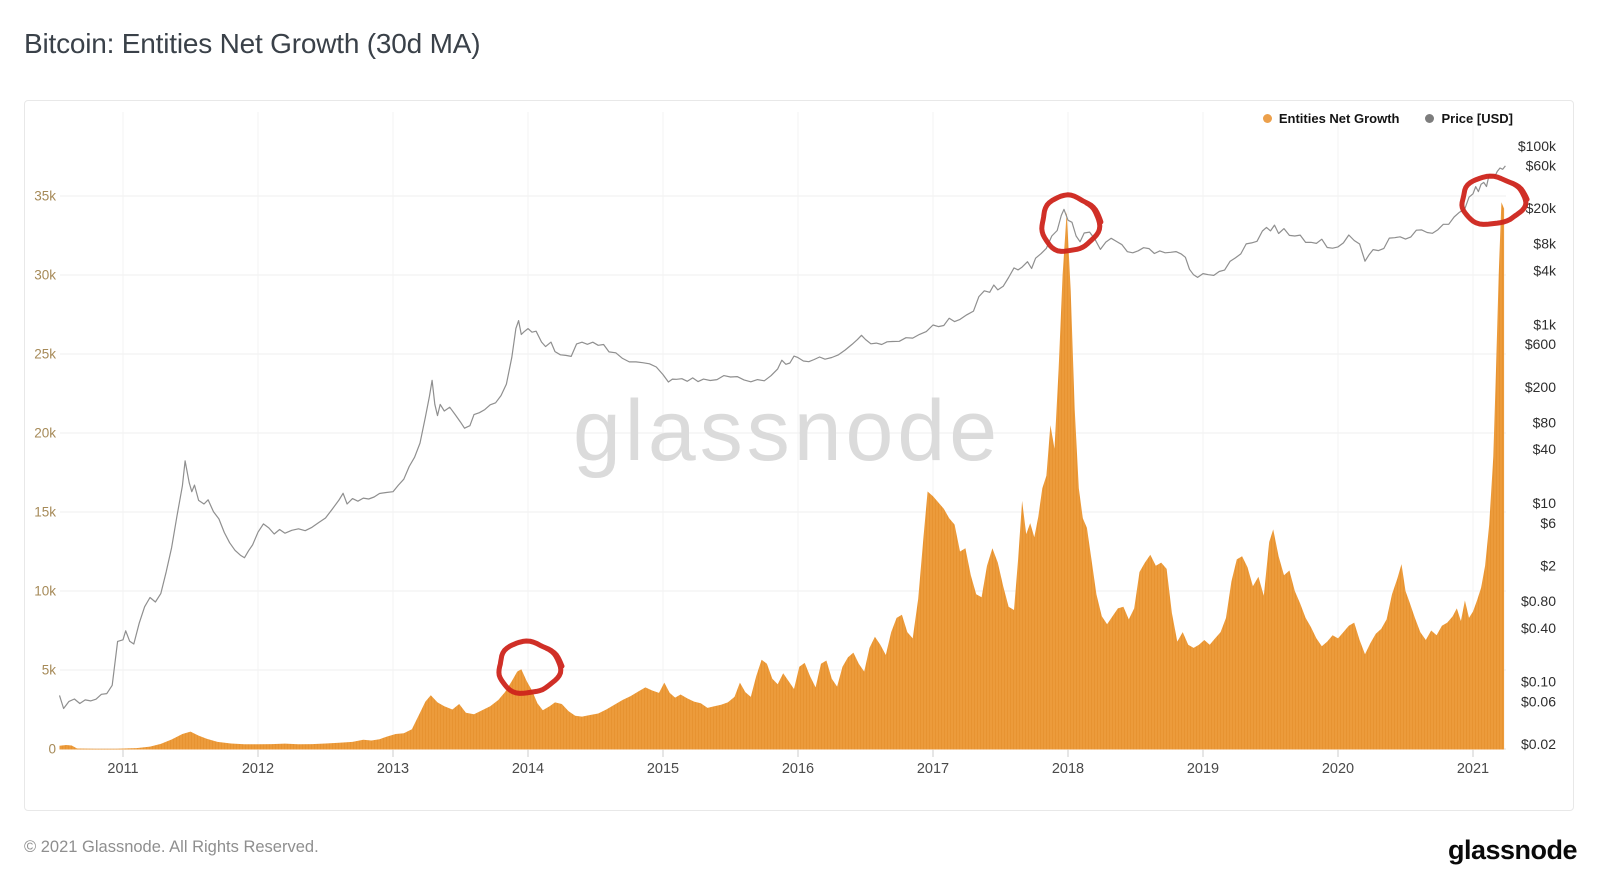 The height and width of the screenshot is (896, 1600). I want to click on price-usd-dot-icon, so click(1430, 118).